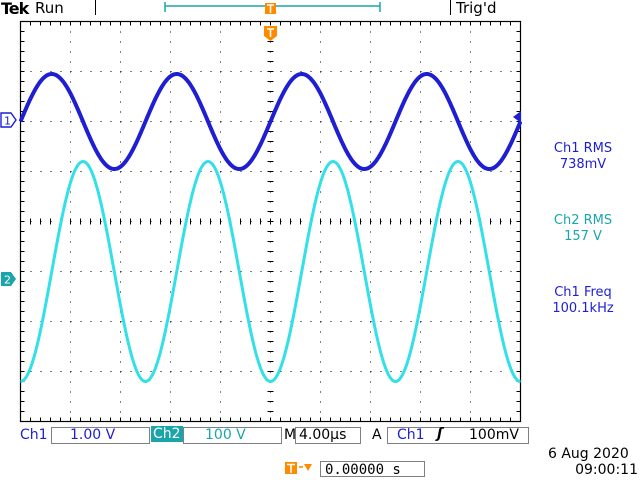 The height and width of the screenshot is (480, 640). What do you see at coordinates (271, 34) in the screenshot?
I see `trigger-position-icon` at bounding box center [271, 34].